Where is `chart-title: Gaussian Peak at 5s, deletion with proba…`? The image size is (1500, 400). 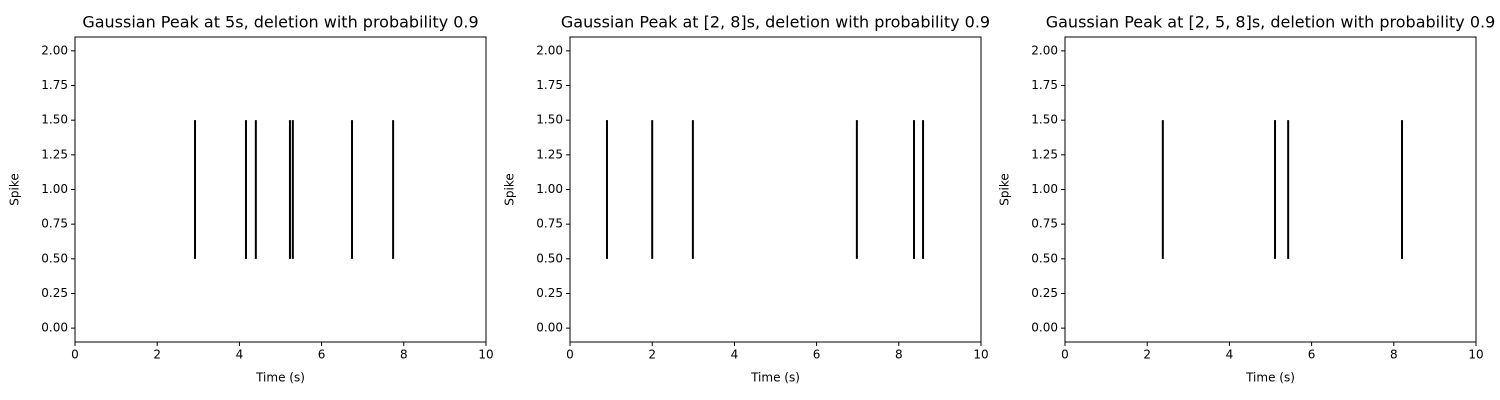 chart-title: Gaussian Peak at 5s, deletion with proba… is located at coordinates (280, 22).